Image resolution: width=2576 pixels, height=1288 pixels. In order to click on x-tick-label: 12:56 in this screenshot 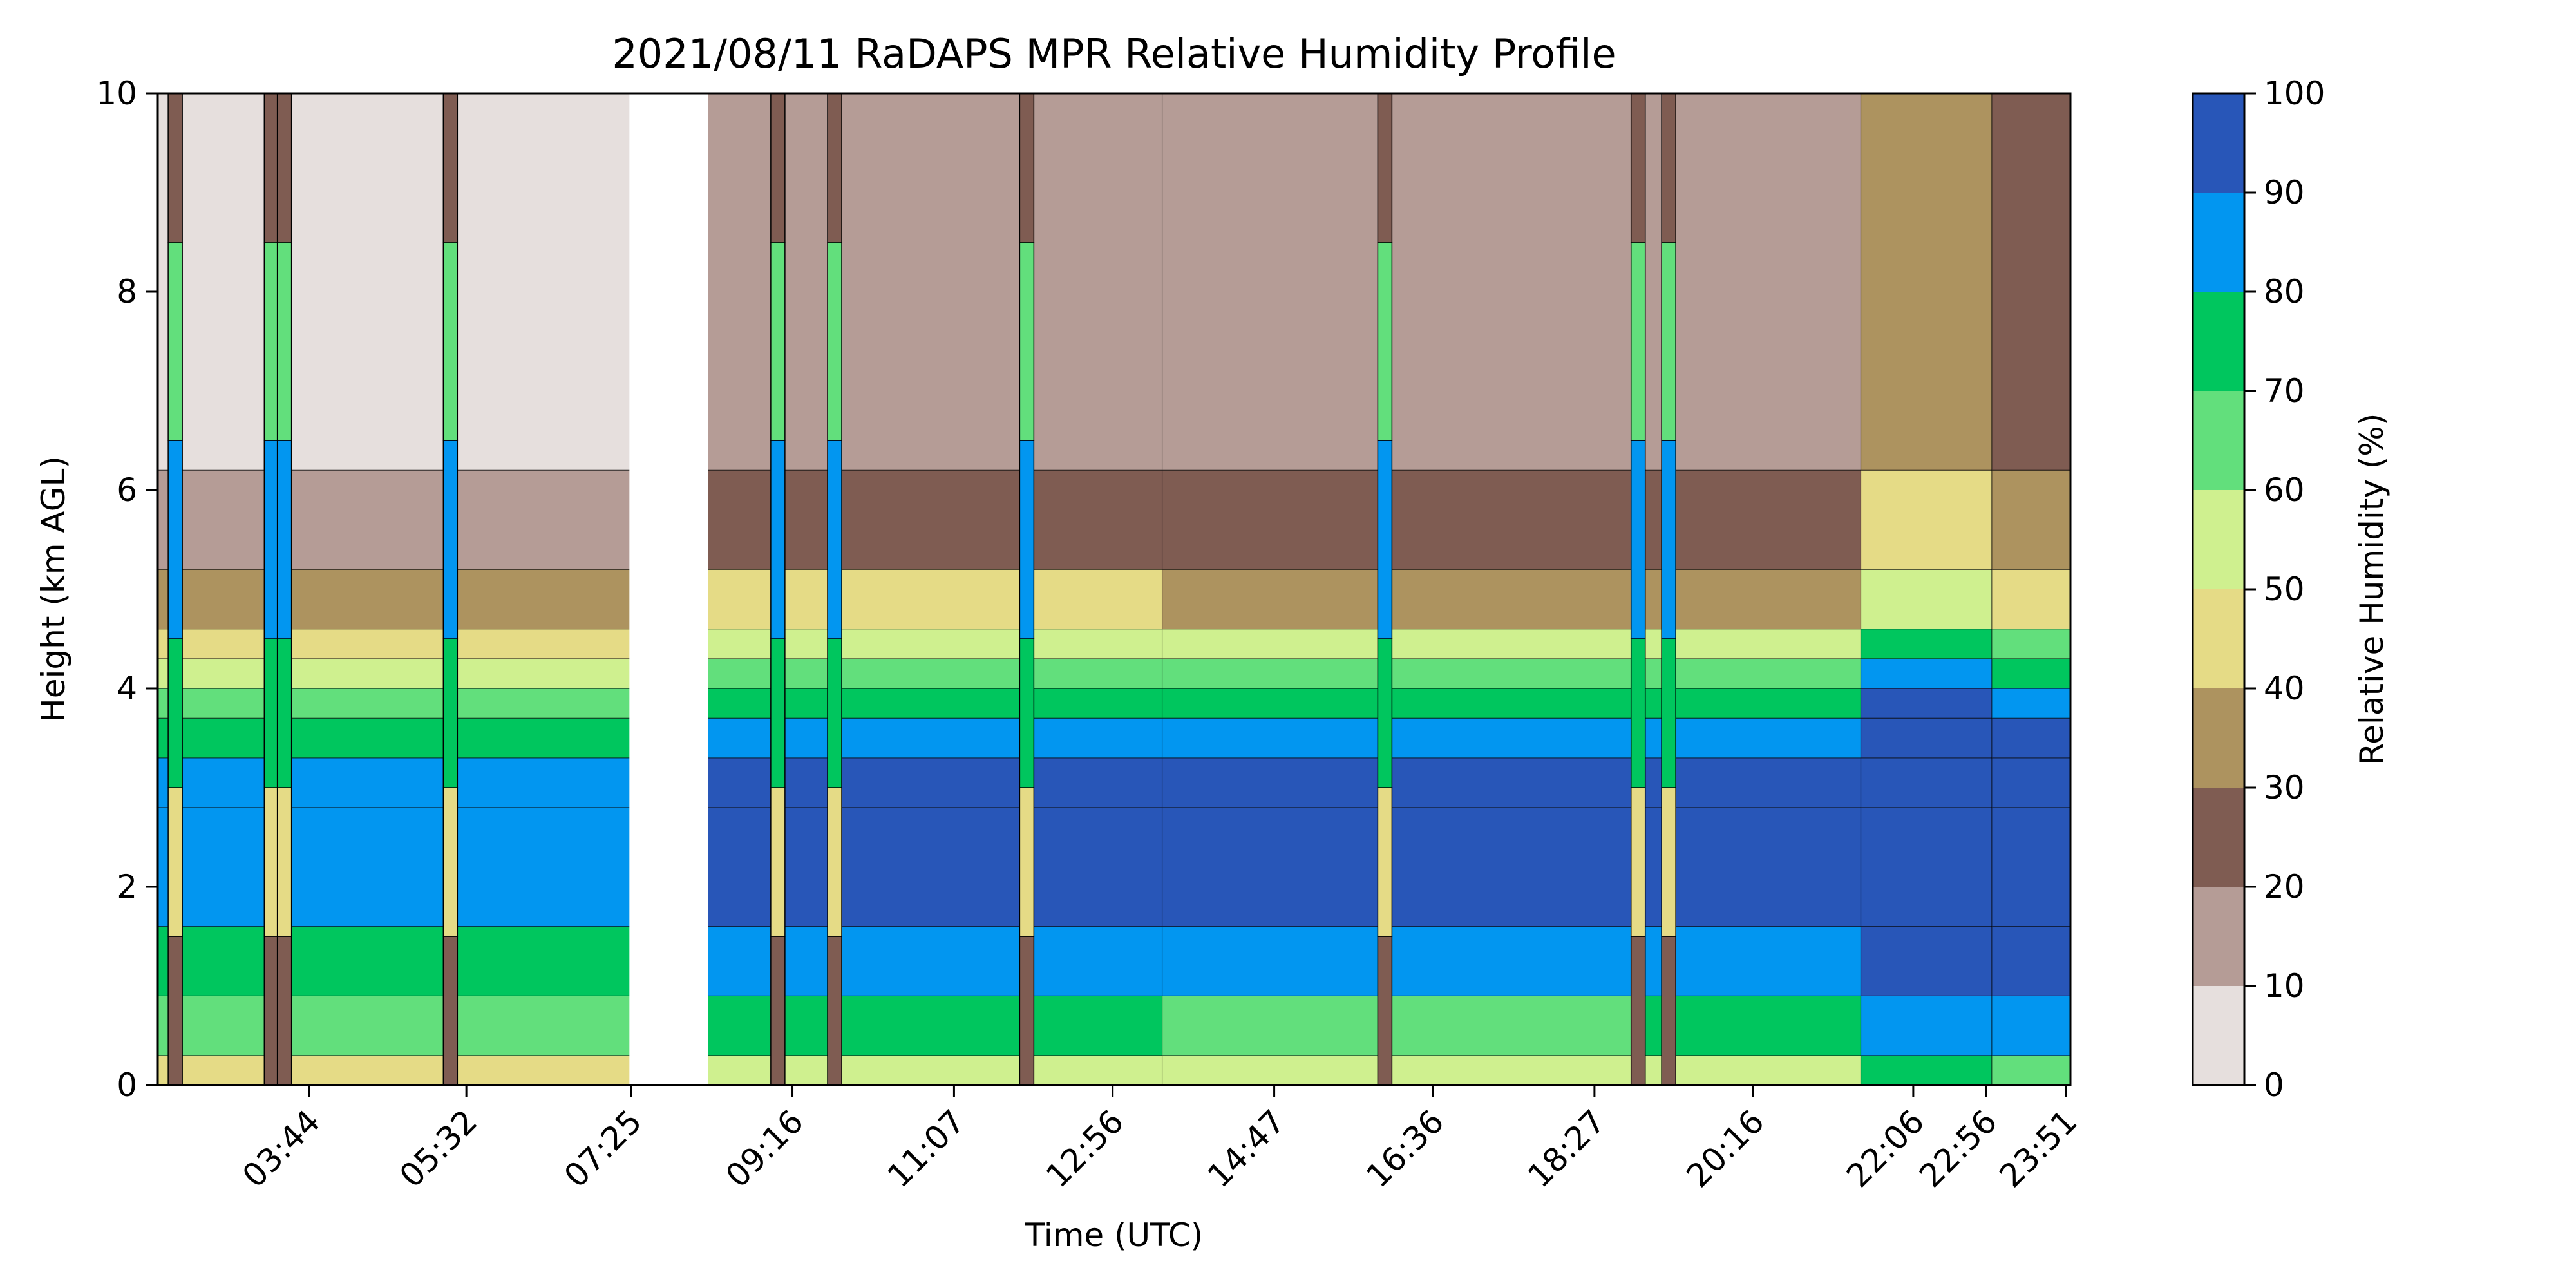, I will do `click(1085, 1149)`.